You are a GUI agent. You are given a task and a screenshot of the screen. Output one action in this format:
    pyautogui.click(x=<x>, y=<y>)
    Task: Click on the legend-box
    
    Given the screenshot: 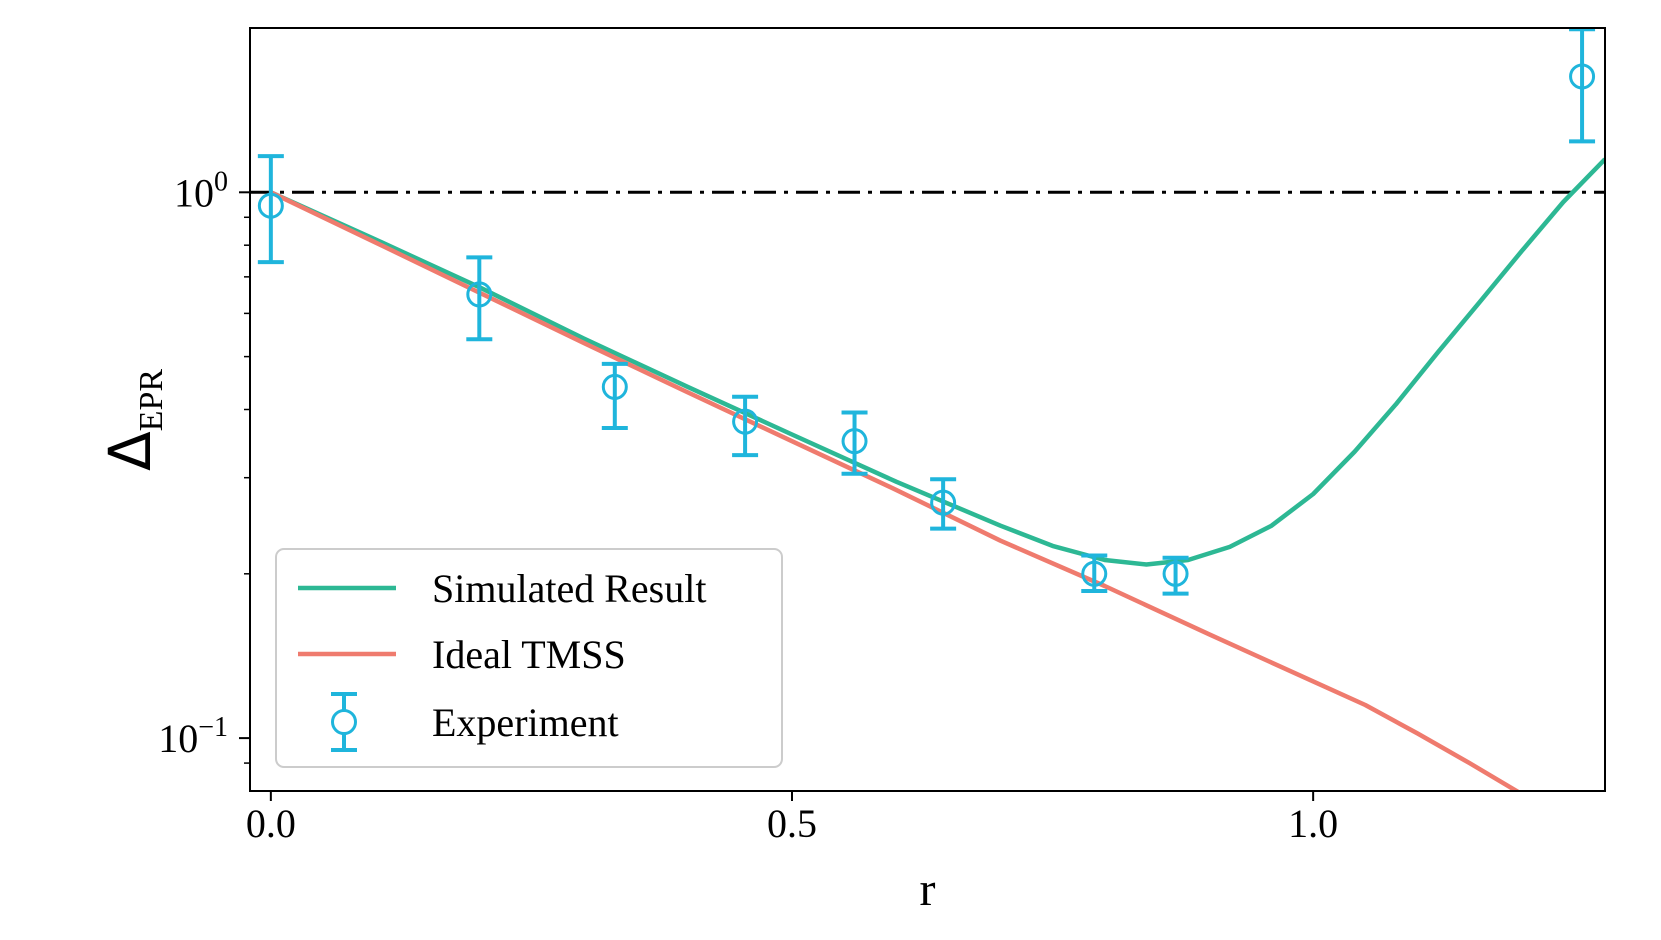 What is the action you would take?
    pyautogui.click(x=529, y=658)
    